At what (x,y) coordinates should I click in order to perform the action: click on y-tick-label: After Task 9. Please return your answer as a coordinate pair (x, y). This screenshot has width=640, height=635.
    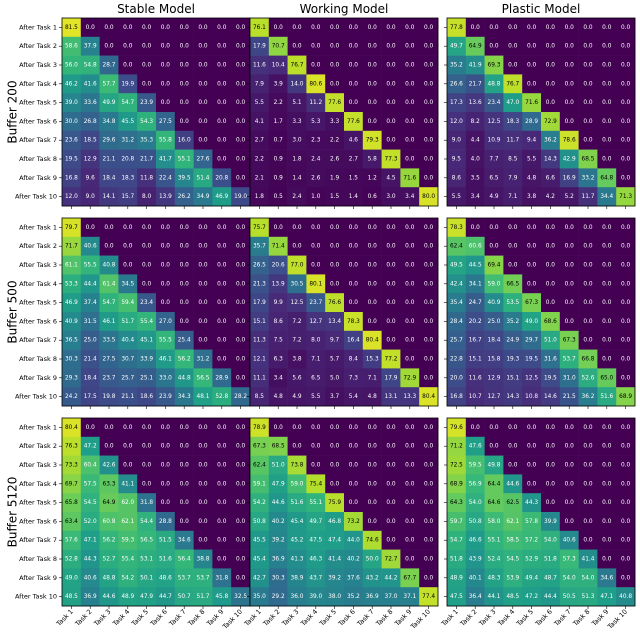
    Looking at the image, I should click on (38, 578).